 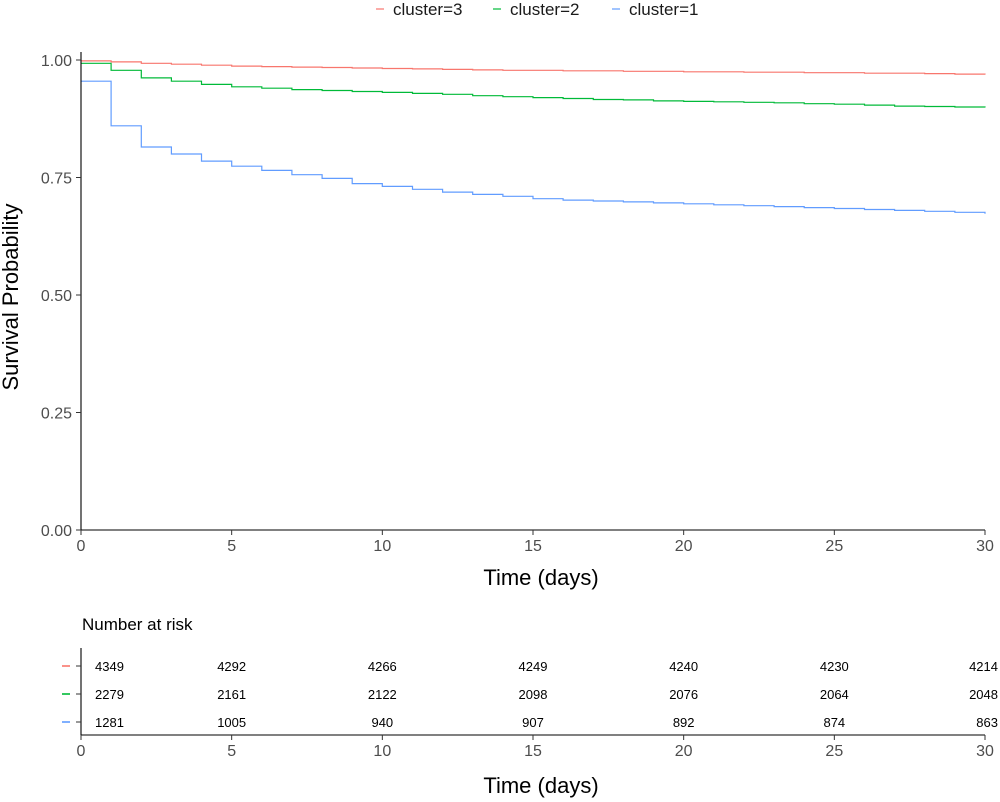 What do you see at coordinates (231, 751) in the screenshot?
I see `risk-x-tick-label: 5` at bounding box center [231, 751].